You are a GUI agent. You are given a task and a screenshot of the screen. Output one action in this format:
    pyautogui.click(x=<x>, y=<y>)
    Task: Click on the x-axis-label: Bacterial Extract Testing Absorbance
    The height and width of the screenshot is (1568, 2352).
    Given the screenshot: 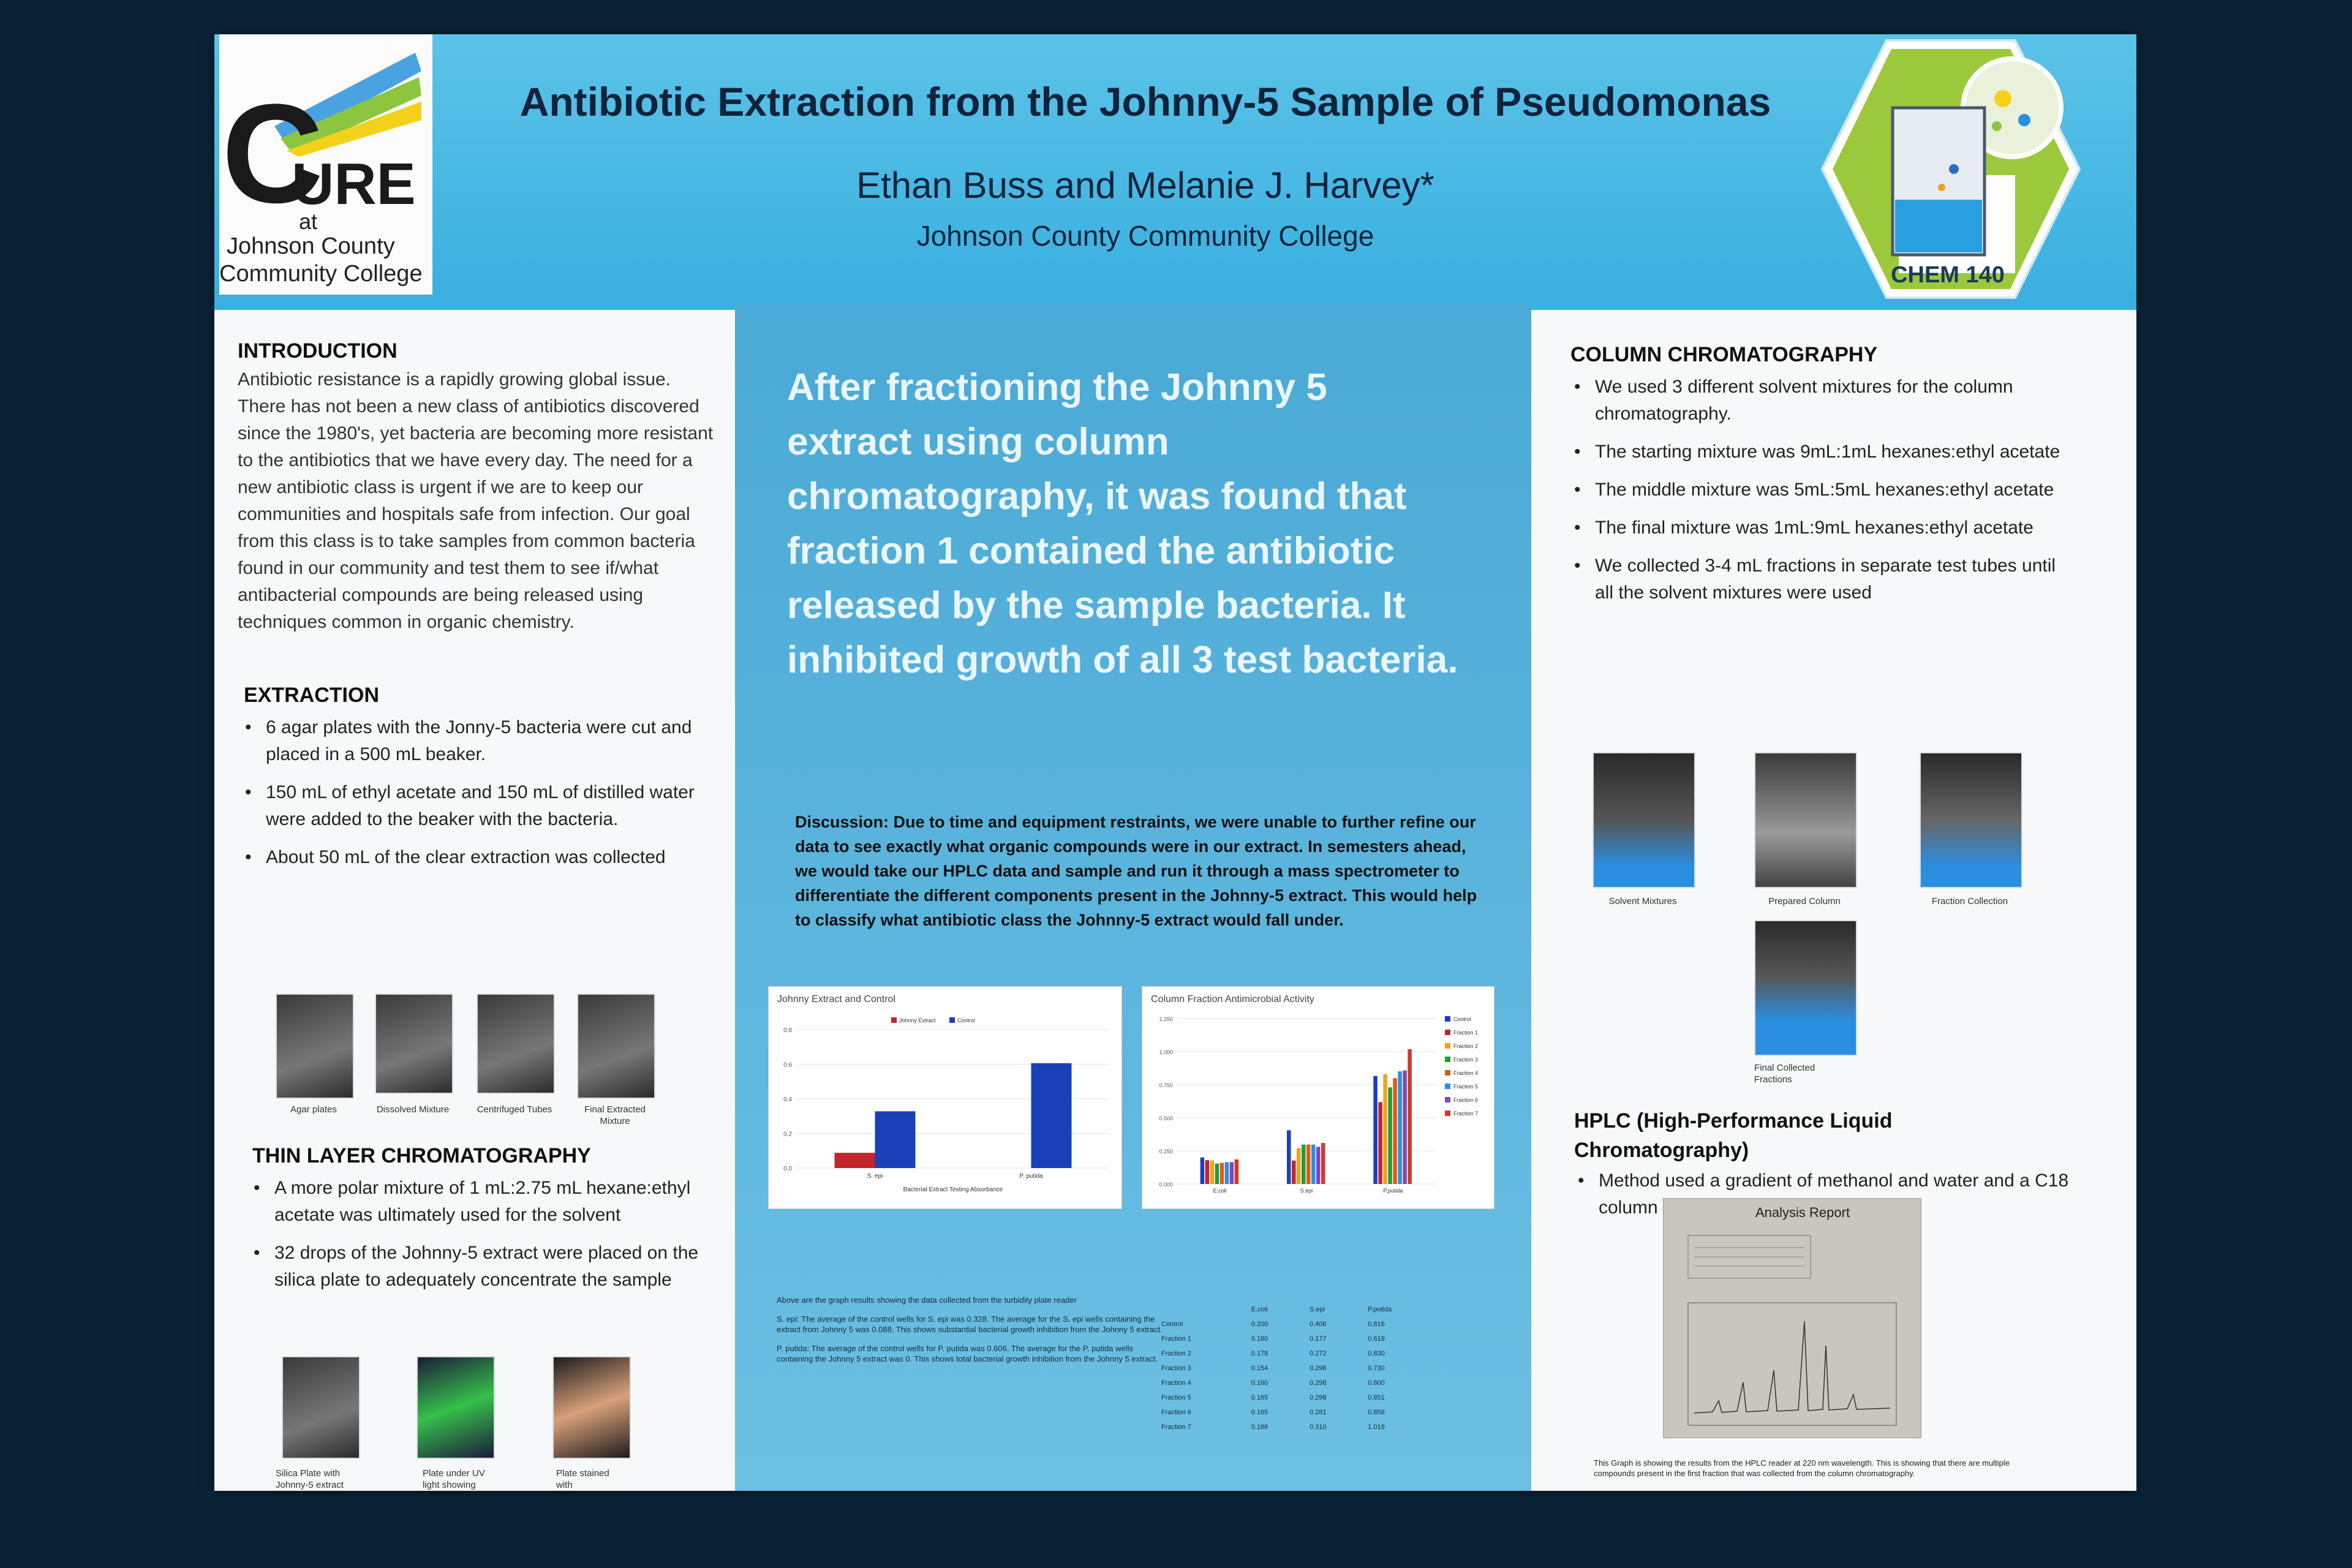 What is the action you would take?
    pyautogui.click(x=953, y=1189)
    